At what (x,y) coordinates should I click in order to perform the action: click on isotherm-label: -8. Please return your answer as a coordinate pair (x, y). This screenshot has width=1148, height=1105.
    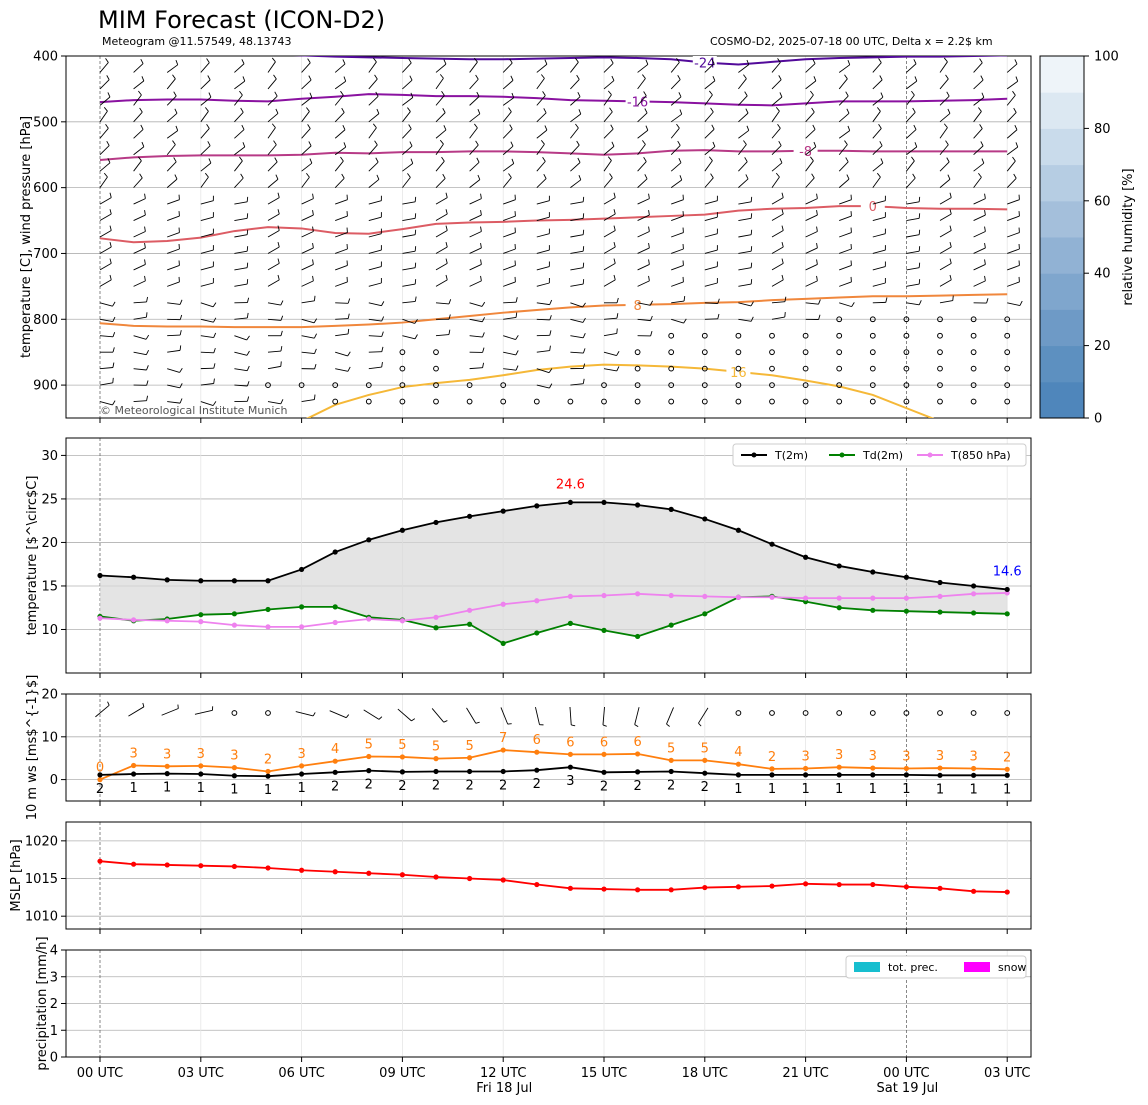
    Looking at the image, I should click on (805, 152).